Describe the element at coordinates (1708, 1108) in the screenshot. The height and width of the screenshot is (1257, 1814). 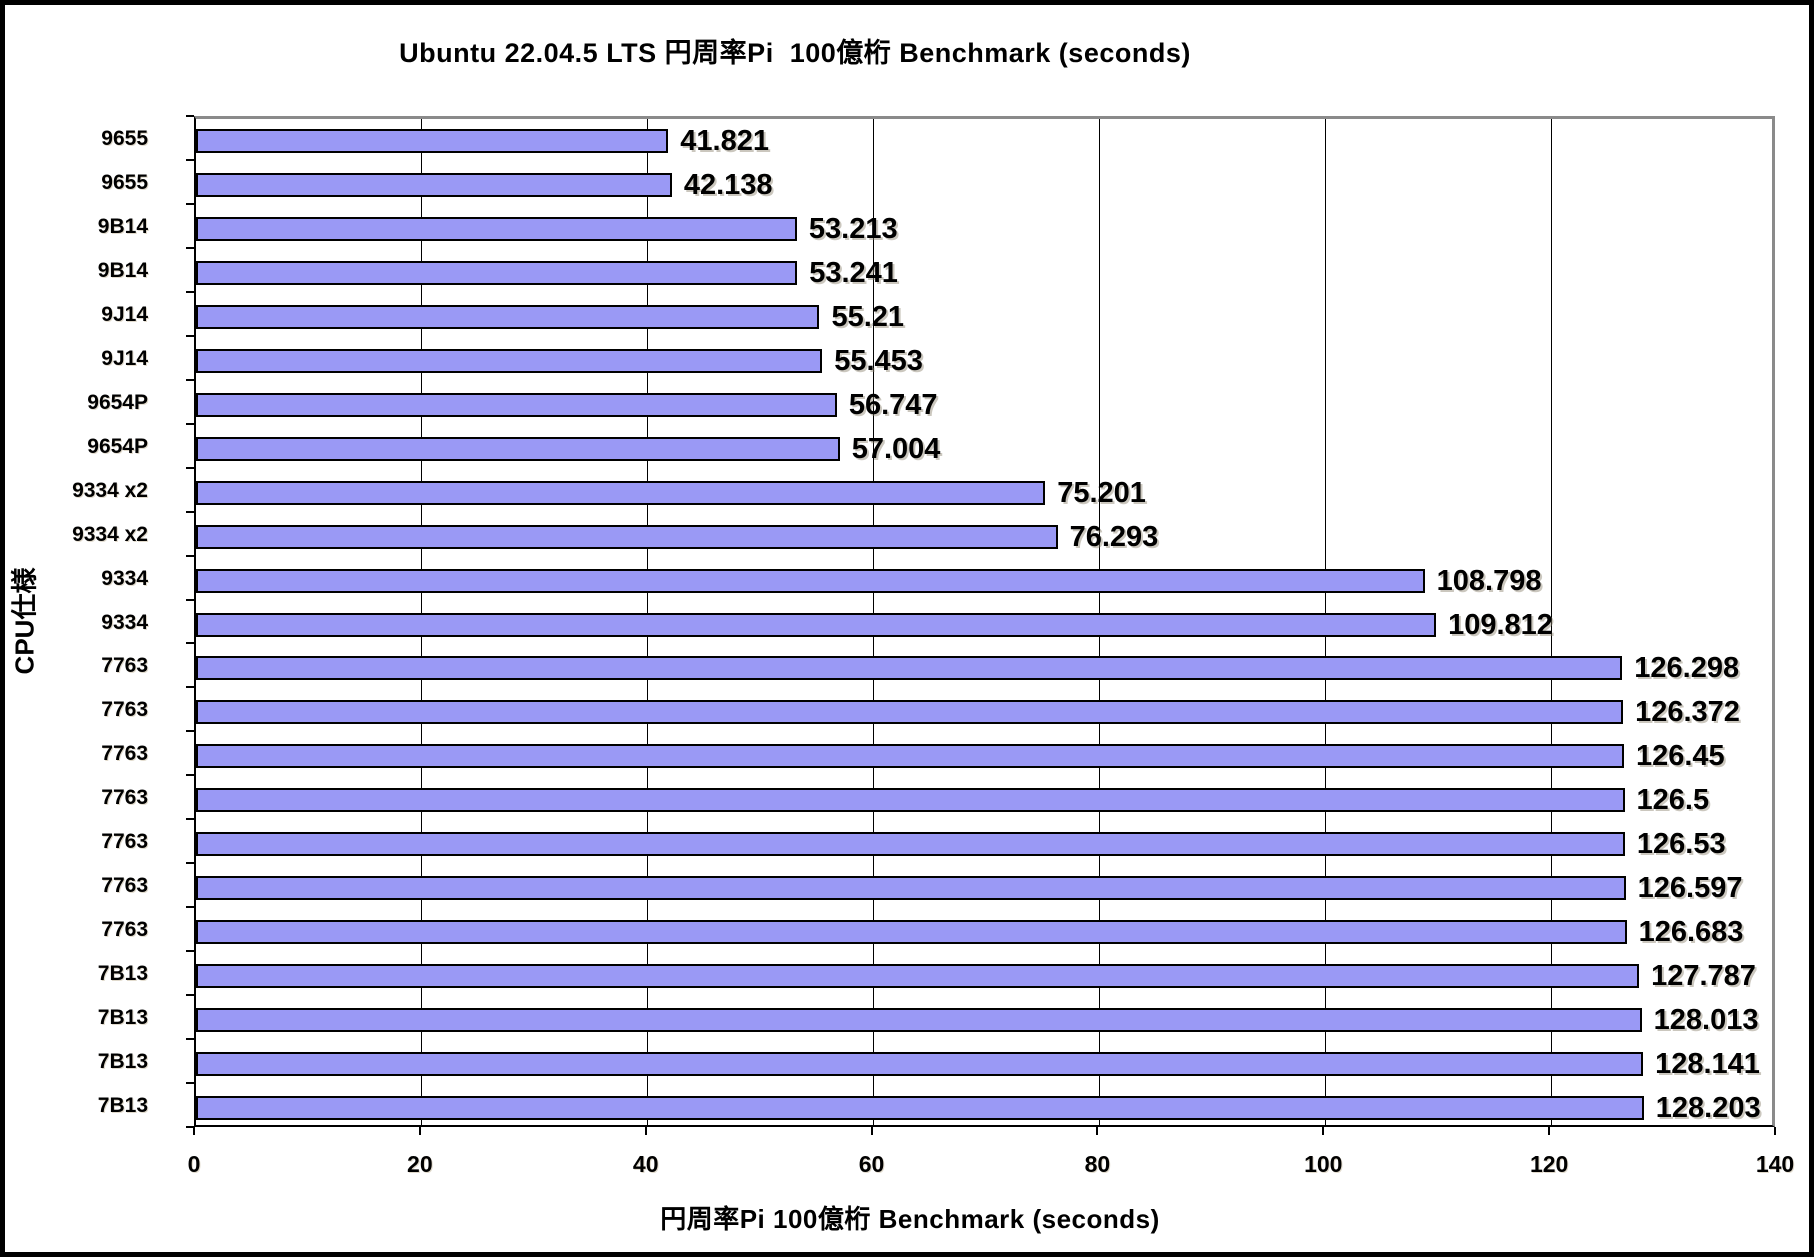
I see `bar-value-label: 128.203` at that location.